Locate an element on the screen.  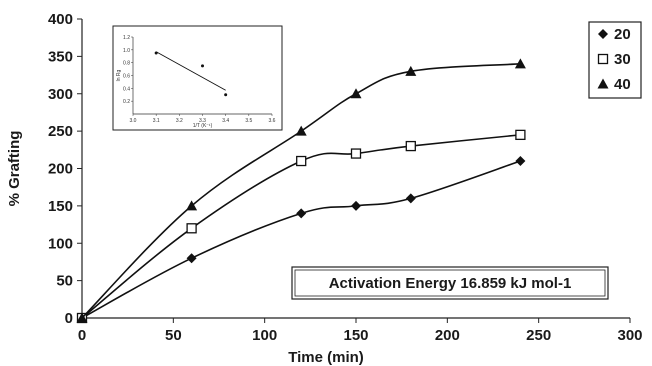
inset-y-tick-label: 0.2 is located at coordinates (126, 102).